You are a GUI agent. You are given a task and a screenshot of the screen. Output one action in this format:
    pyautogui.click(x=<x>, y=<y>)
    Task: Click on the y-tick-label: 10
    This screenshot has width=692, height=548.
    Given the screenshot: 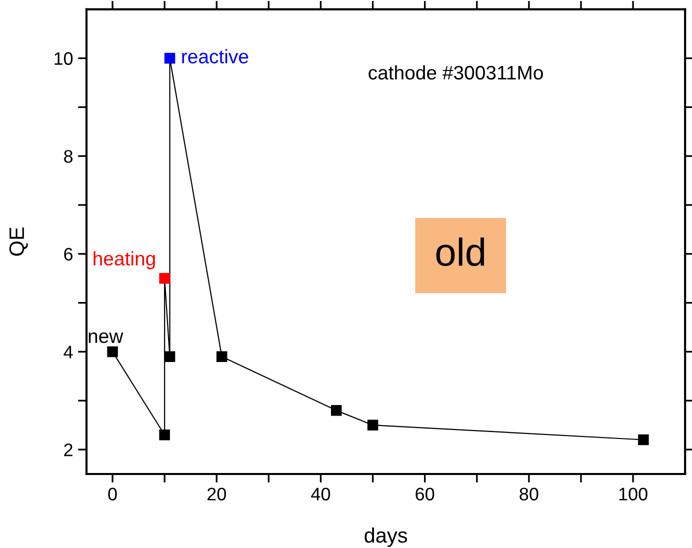 What is the action you would take?
    pyautogui.click(x=63, y=58)
    